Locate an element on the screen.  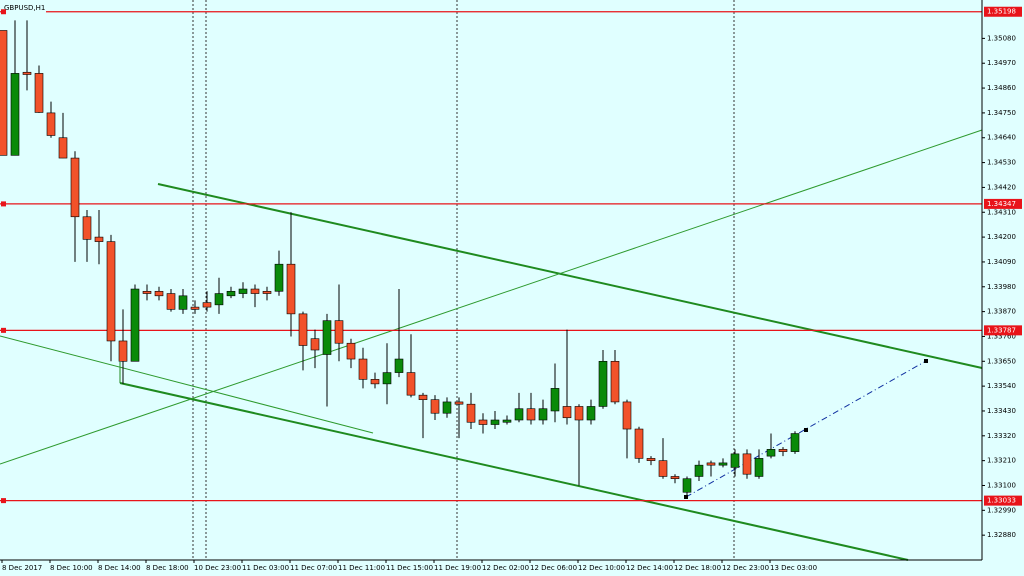
level-label: 1.34347 is located at coordinates (1001, 204).